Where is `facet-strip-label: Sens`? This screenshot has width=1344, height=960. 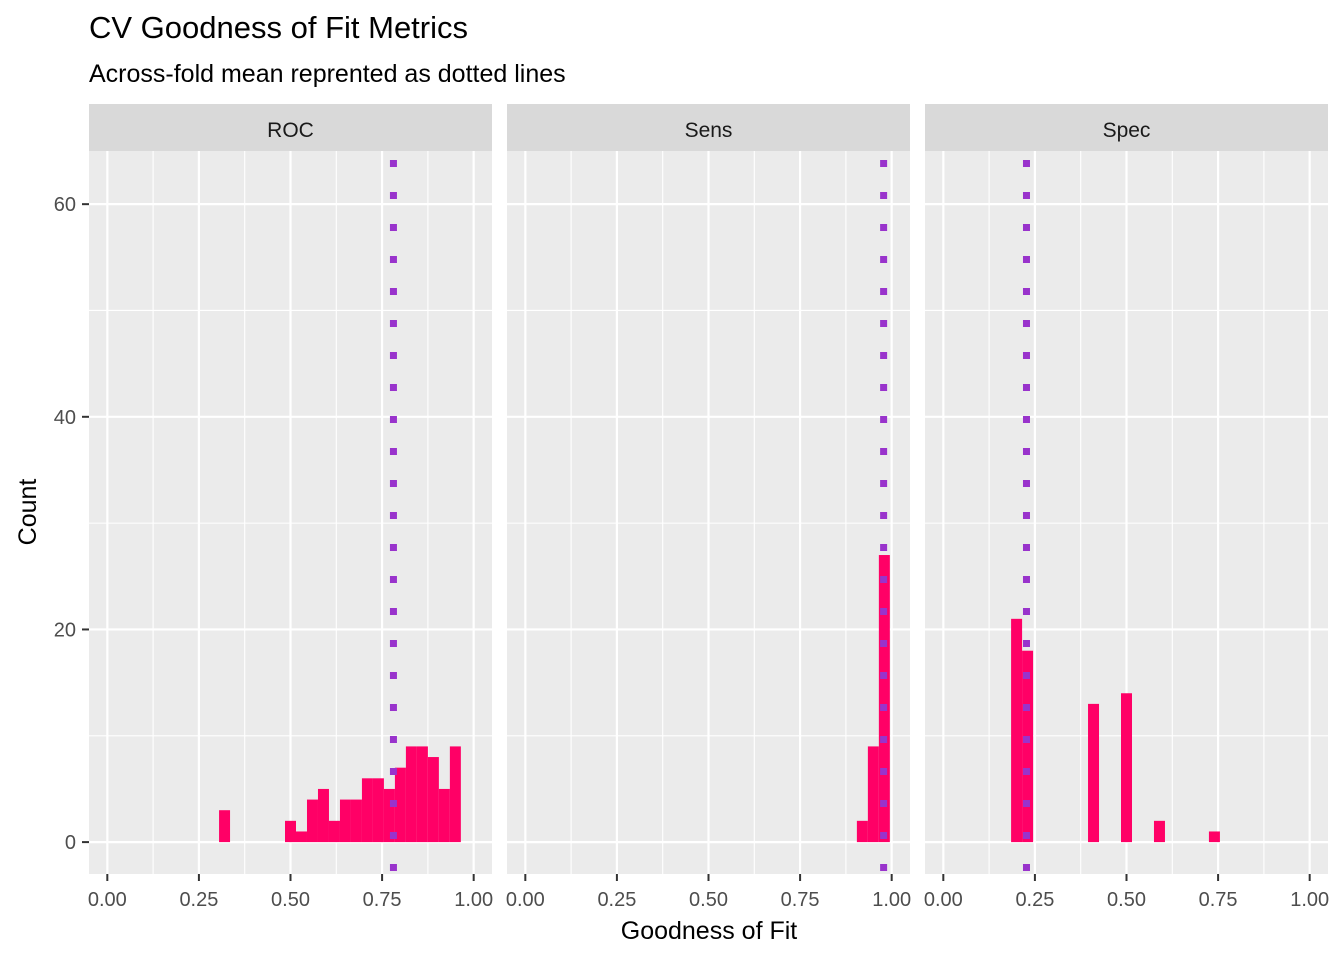
facet-strip-label: Sens is located at coordinates (709, 130).